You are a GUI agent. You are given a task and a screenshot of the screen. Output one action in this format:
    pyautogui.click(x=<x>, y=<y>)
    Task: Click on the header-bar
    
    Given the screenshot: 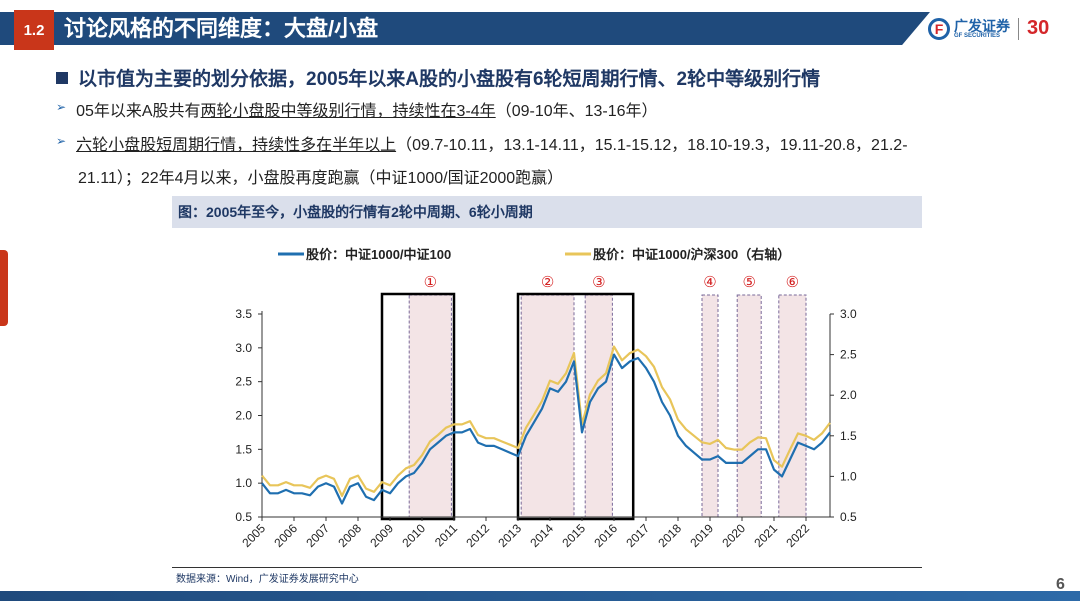 What is the action you would take?
    pyautogui.click(x=465, y=28)
    